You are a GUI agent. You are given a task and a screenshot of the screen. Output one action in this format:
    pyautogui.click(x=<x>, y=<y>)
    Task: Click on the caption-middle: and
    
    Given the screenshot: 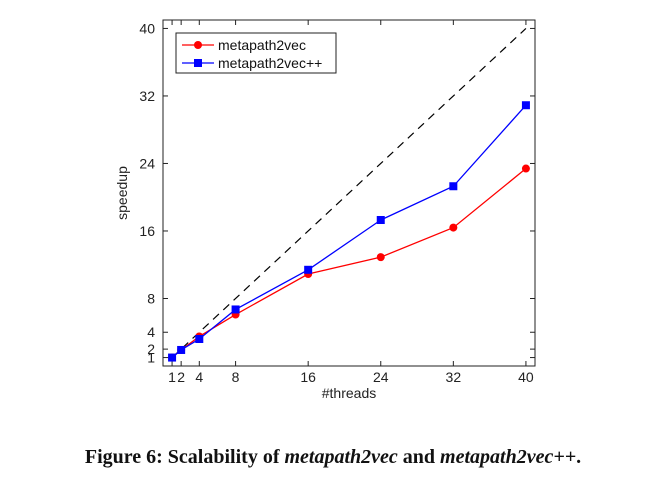 What is the action you would take?
    pyautogui.click(x=419, y=457)
    